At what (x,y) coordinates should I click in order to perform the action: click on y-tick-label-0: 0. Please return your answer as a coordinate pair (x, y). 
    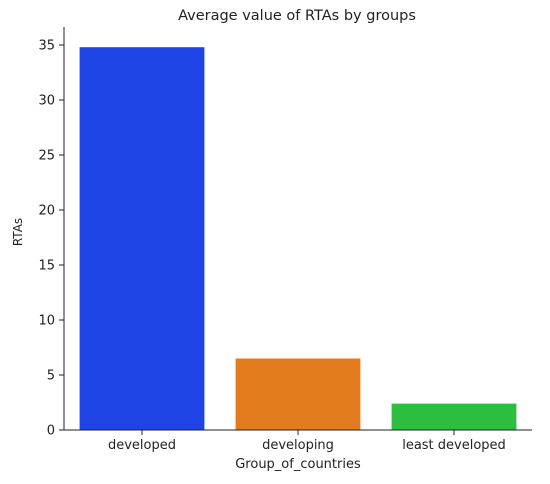
    Looking at the image, I should click on (51, 431).